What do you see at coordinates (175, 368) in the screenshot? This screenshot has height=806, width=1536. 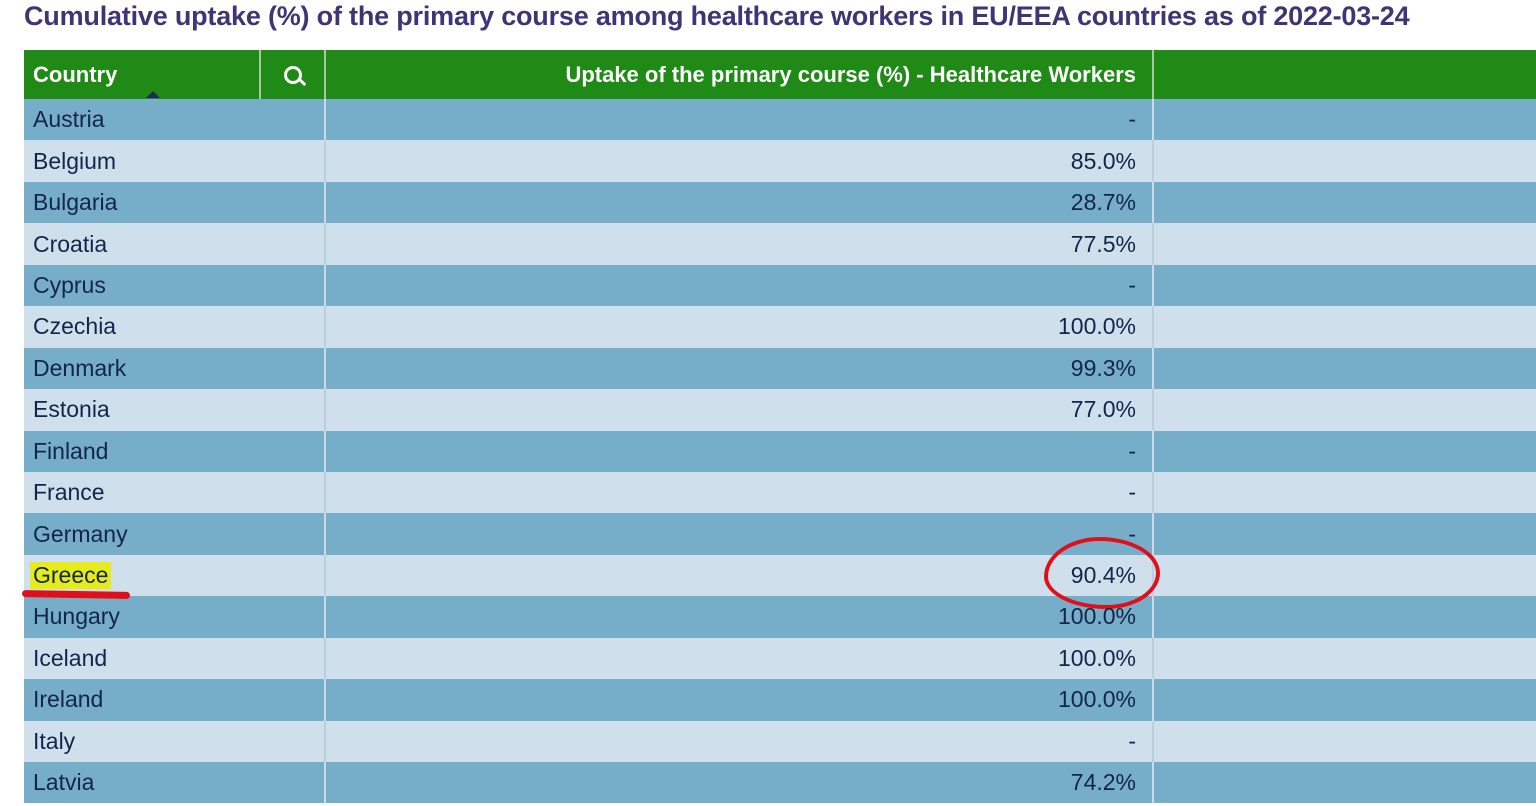 I see `country-cell: Denmark` at bounding box center [175, 368].